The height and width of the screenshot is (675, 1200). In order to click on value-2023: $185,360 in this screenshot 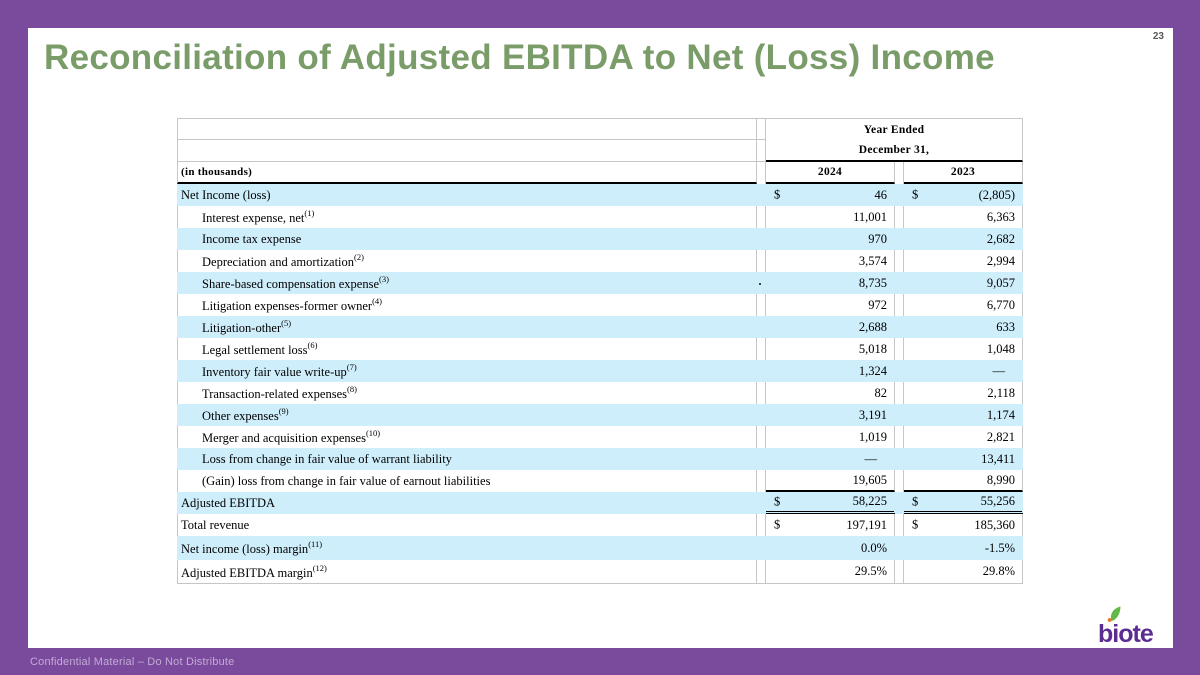, I will do `click(964, 525)`.